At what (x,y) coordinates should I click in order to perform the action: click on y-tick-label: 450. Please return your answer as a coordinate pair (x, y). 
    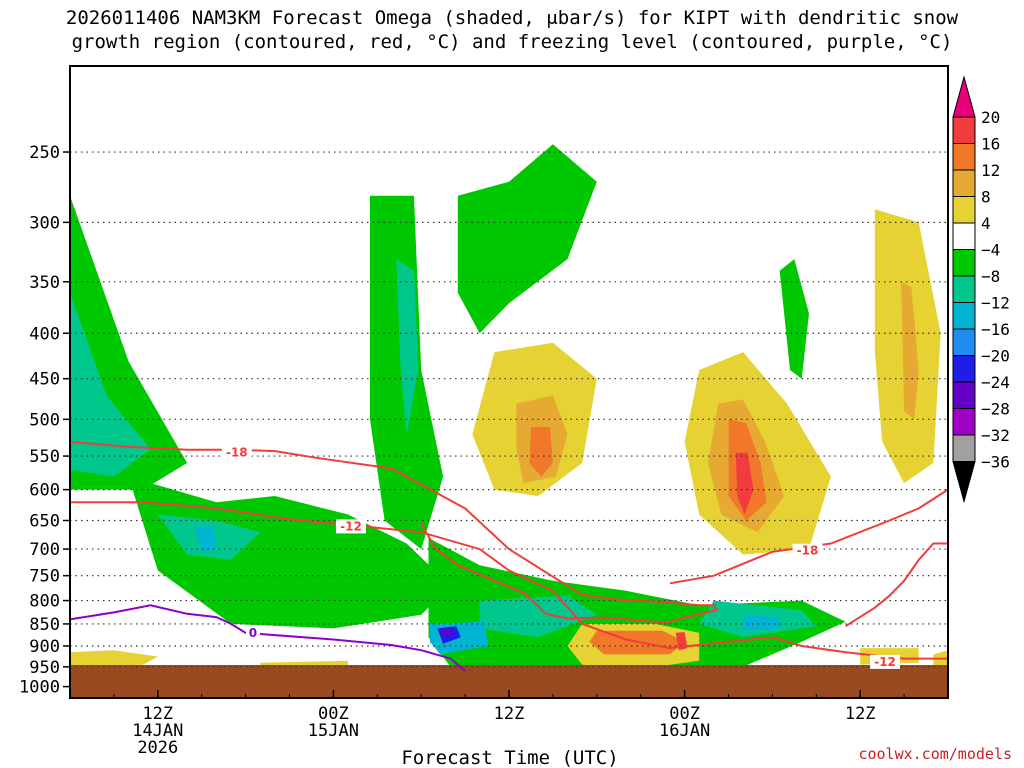
    Looking at the image, I should click on (44, 380).